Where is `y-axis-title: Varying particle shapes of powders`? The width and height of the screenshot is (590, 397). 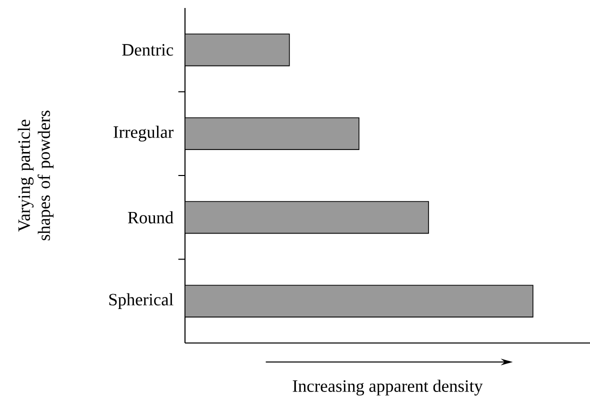
y-axis-title: Varying particle shapes of powders is located at coordinates (36, 175).